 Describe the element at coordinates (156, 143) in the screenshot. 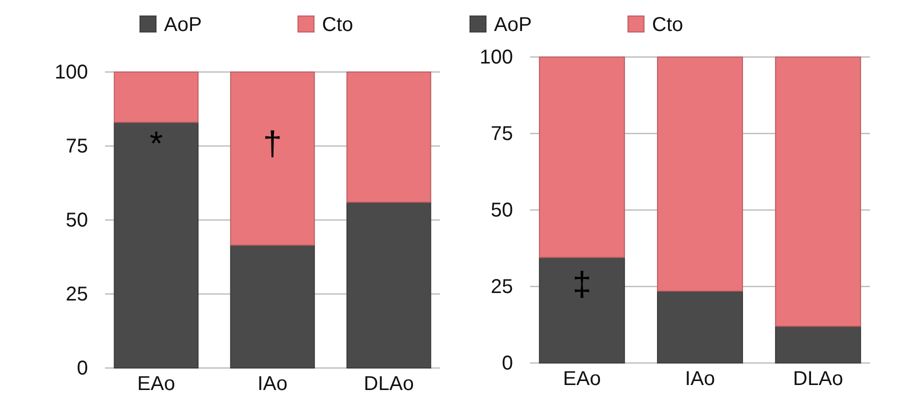

I see `annotation: *` at that location.